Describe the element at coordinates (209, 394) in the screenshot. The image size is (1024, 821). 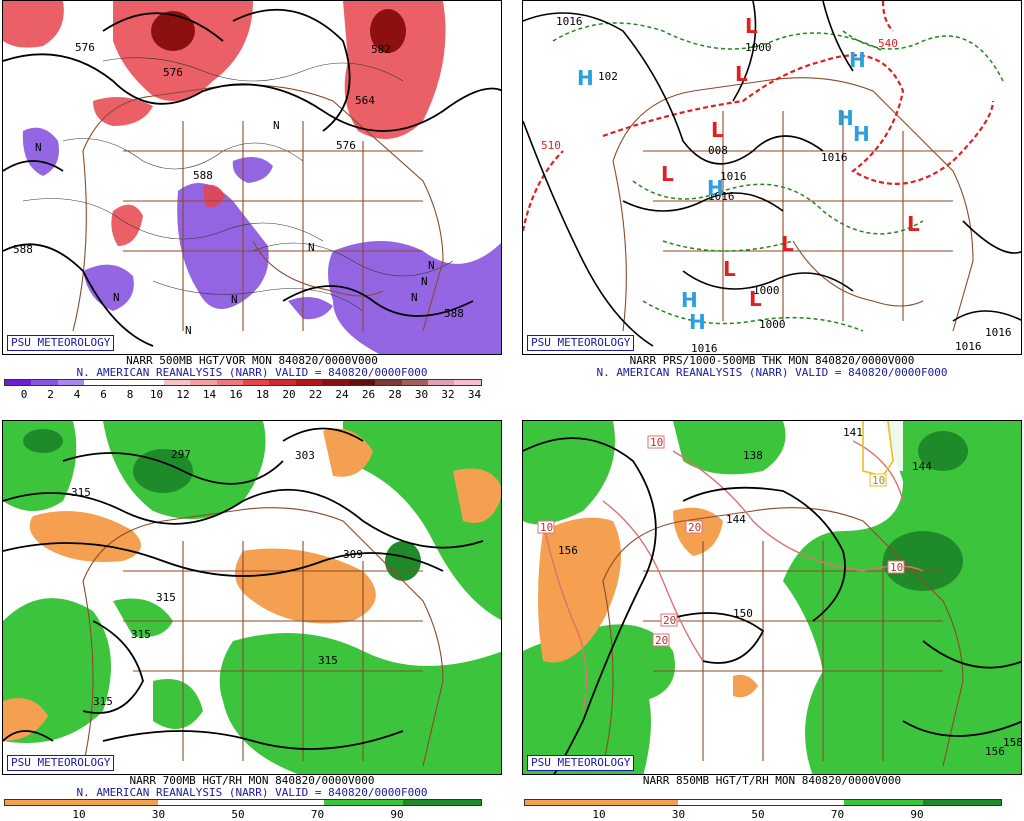
I see `colorbar-tick-label: 14` at that location.